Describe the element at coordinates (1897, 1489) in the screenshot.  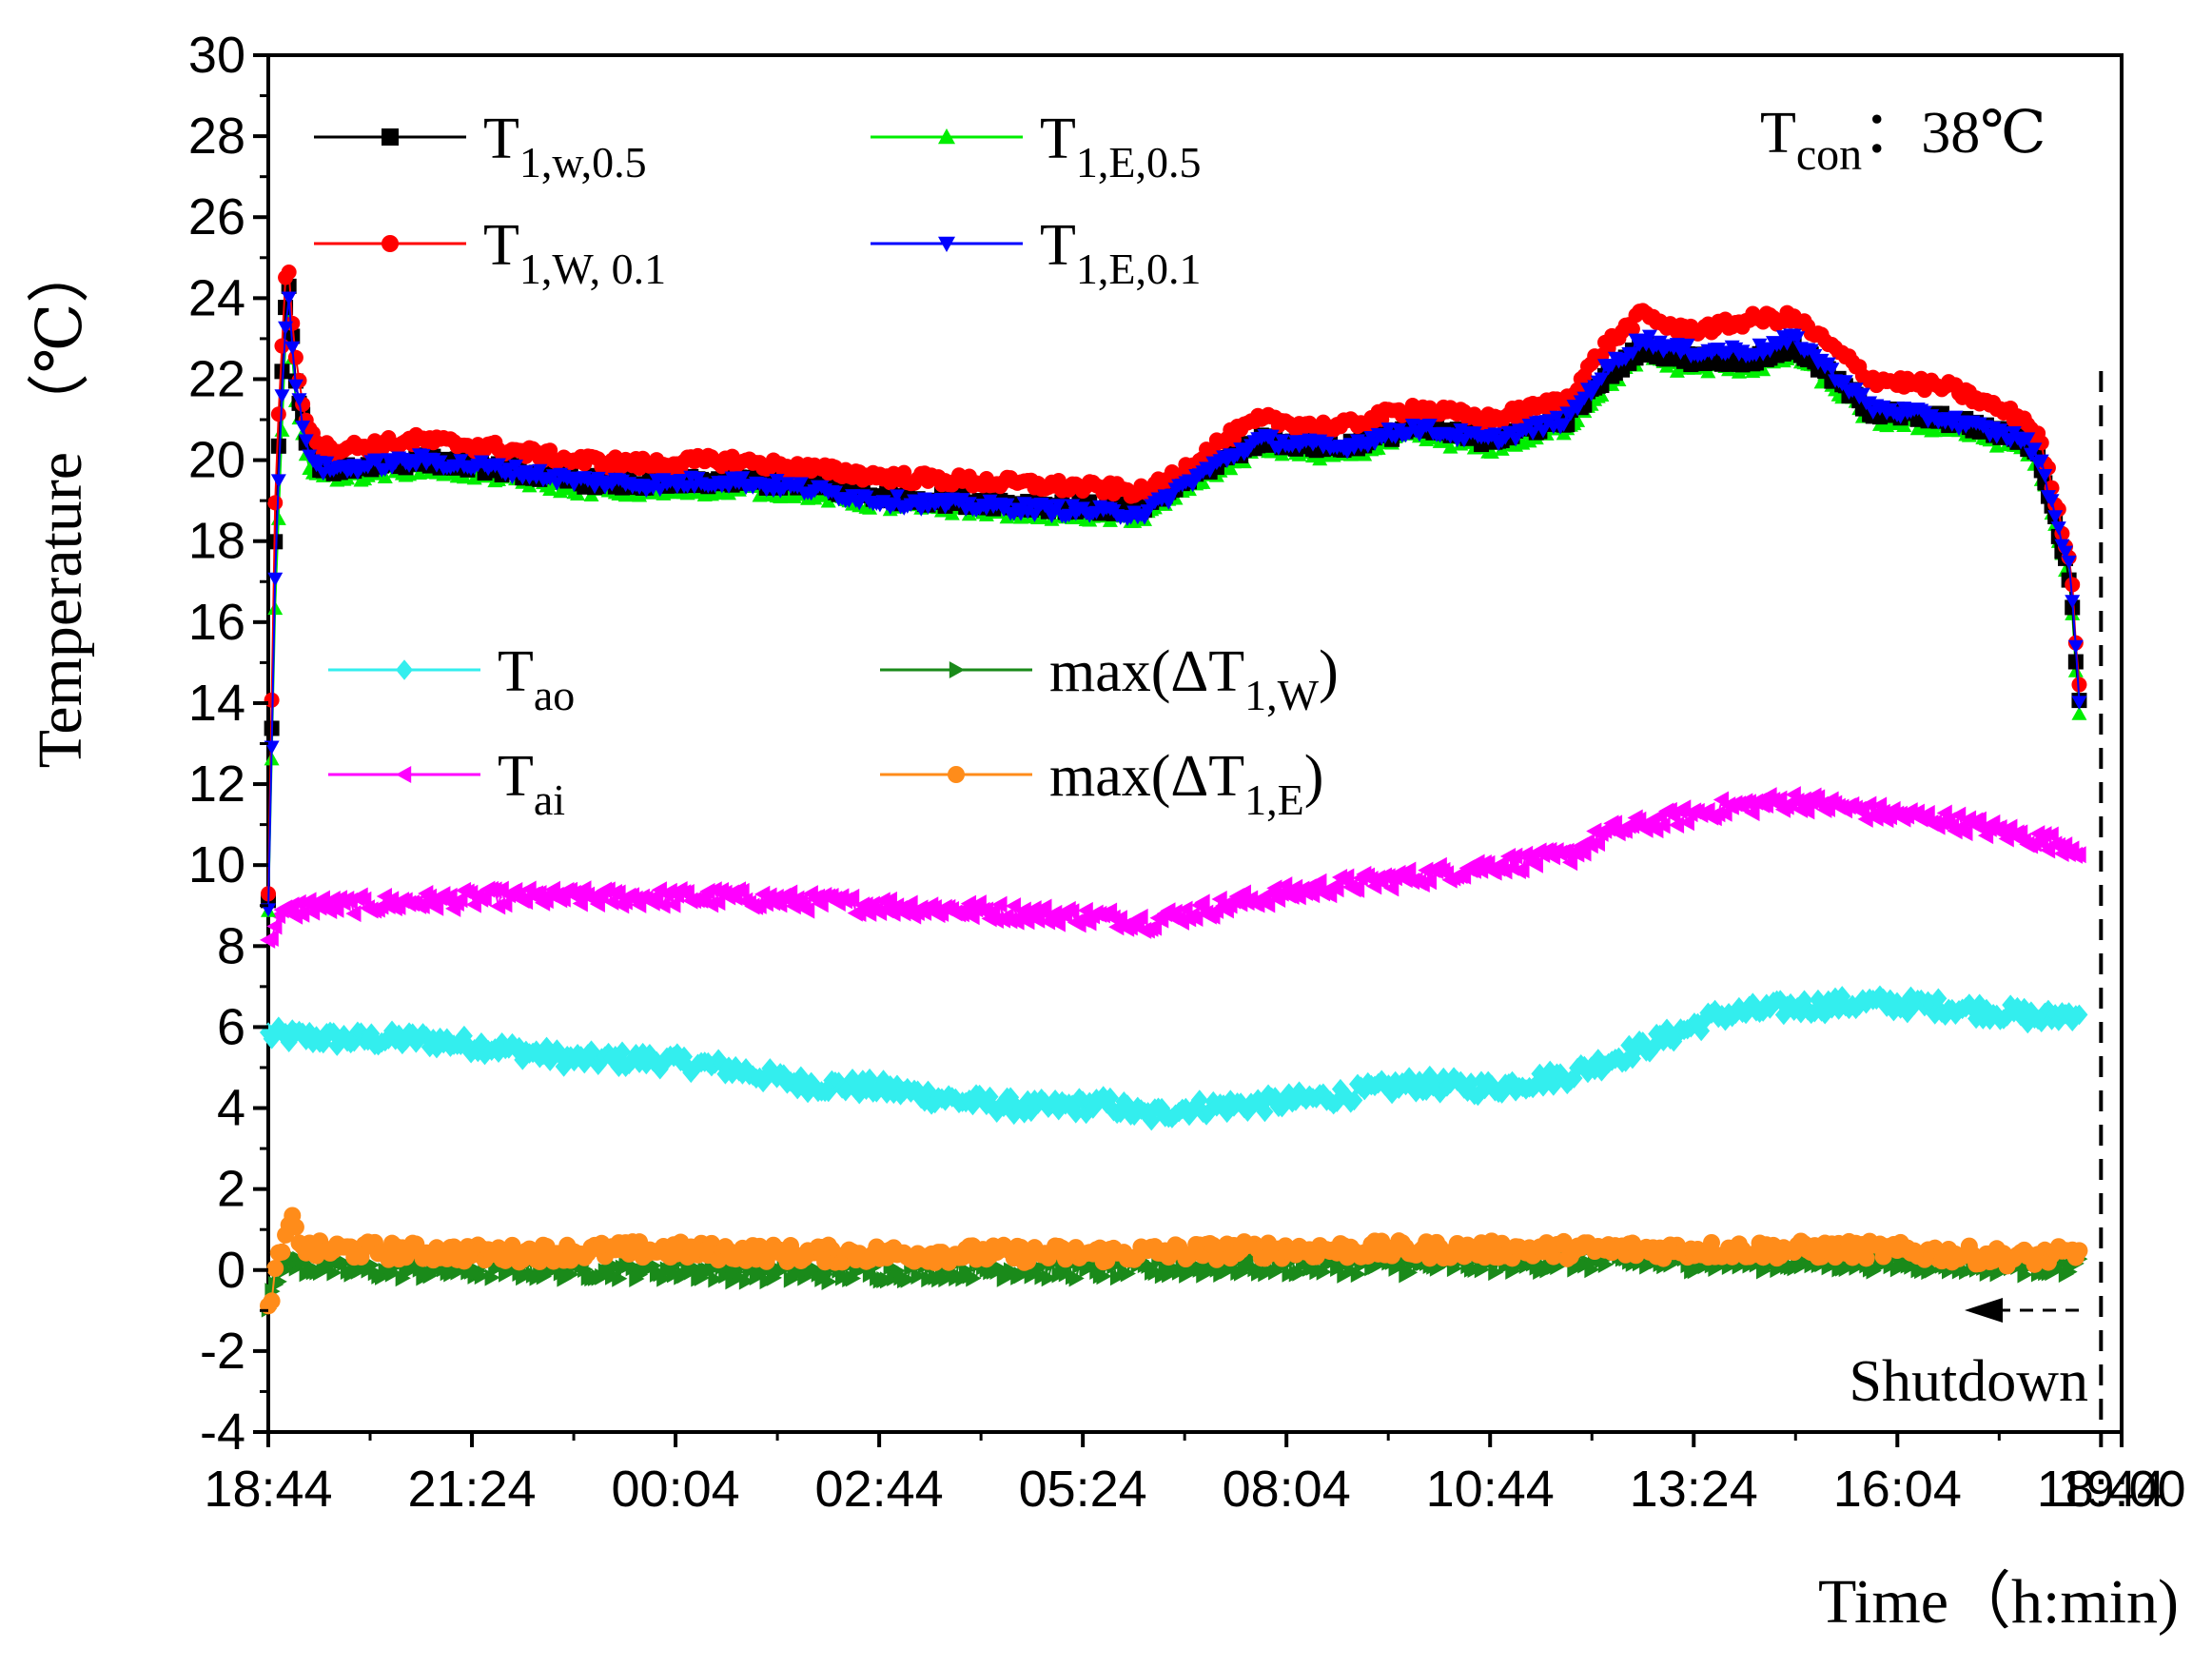
I see `x-tick-label: 16:04` at that location.